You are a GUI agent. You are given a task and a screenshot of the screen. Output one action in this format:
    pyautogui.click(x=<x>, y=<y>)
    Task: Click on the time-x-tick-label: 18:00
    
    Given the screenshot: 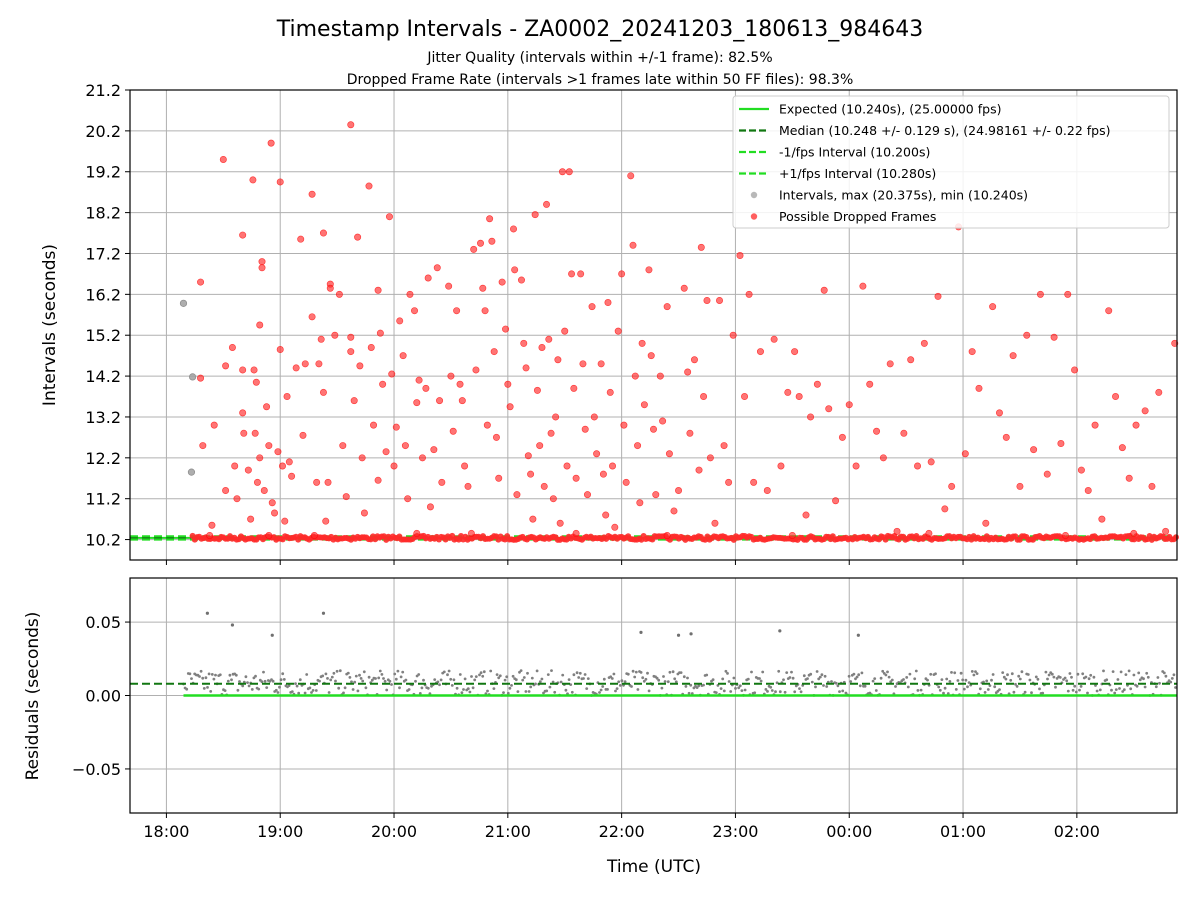 What is the action you would take?
    pyautogui.click(x=166, y=831)
    